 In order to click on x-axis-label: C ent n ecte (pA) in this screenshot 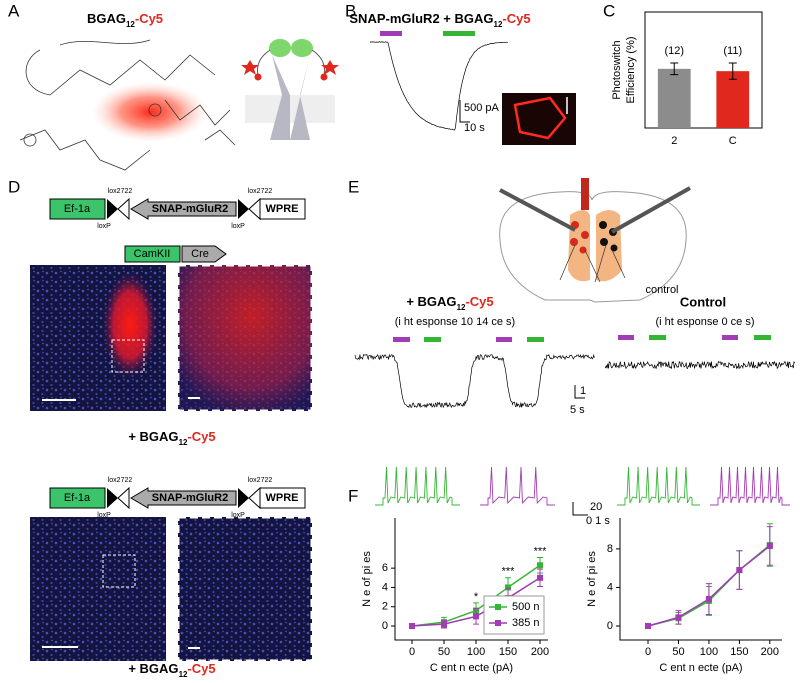, I will do `click(700, 668)`.